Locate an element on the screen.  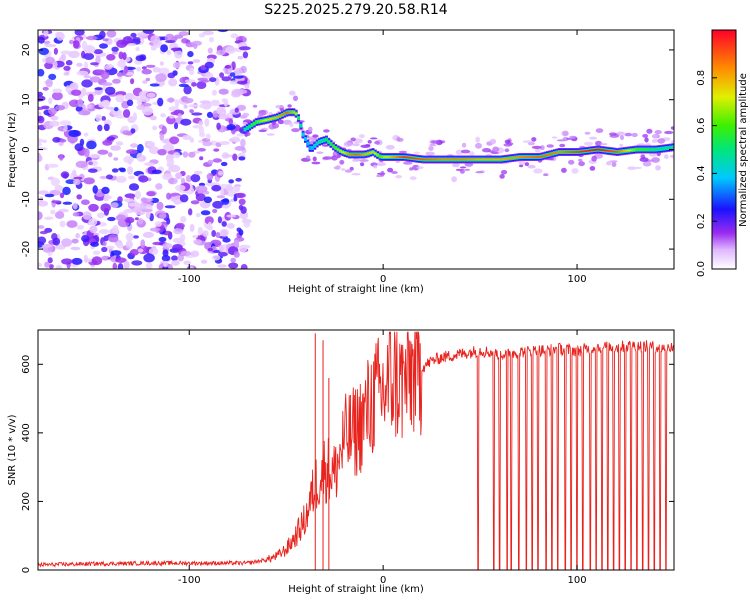
x-tick-label: 100 is located at coordinates (577, 580).